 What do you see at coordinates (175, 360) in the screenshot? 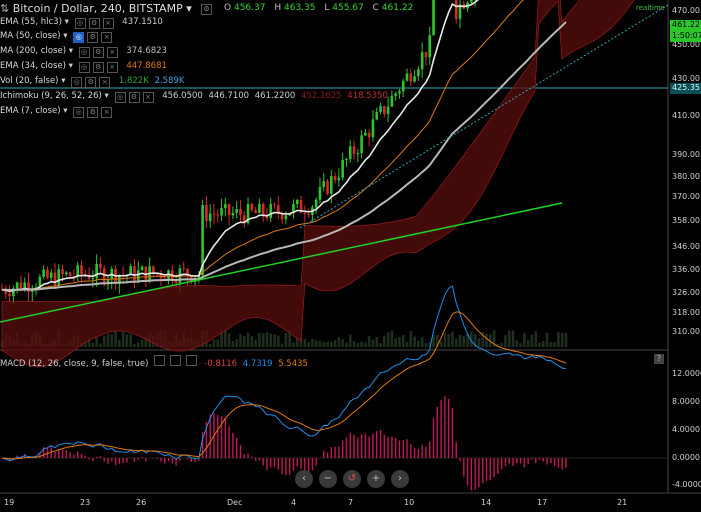
I see `gear-icon` at bounding box center [175, 360].